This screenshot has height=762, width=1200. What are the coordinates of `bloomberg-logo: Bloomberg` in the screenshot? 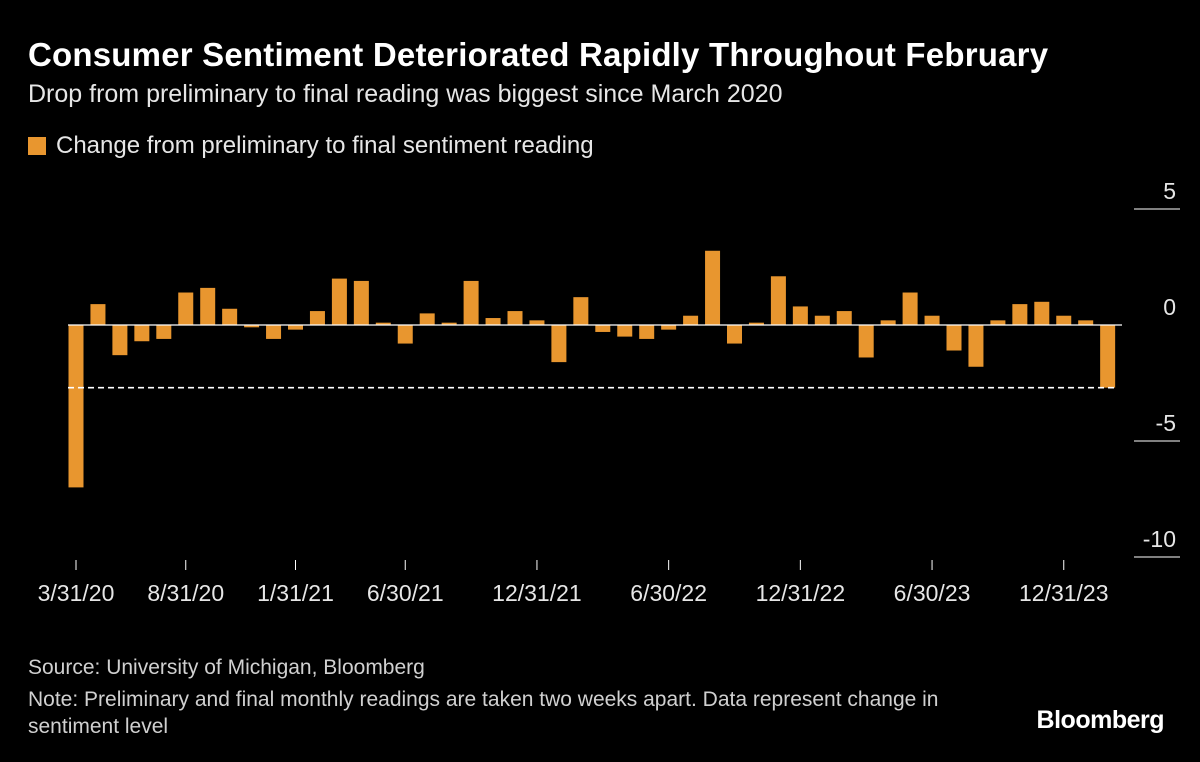 It's located at (1100, 720).